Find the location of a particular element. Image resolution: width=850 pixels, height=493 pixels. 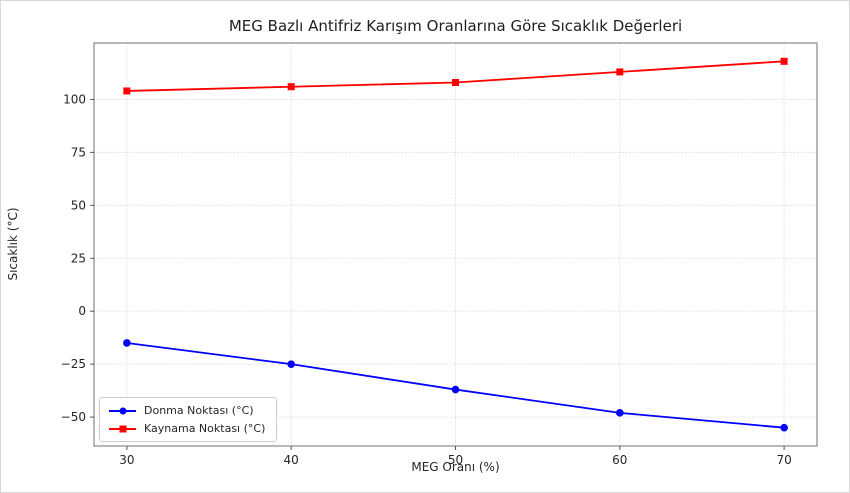

svg-text: −50 is located at coordinates (73, 417).